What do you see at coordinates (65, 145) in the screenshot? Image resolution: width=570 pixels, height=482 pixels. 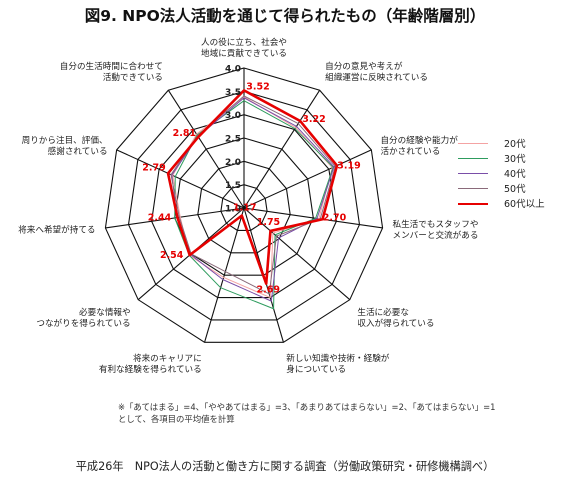 I see `axis-label: 周りから注目、評価、感謝されている` at bounding box center [65, 145].